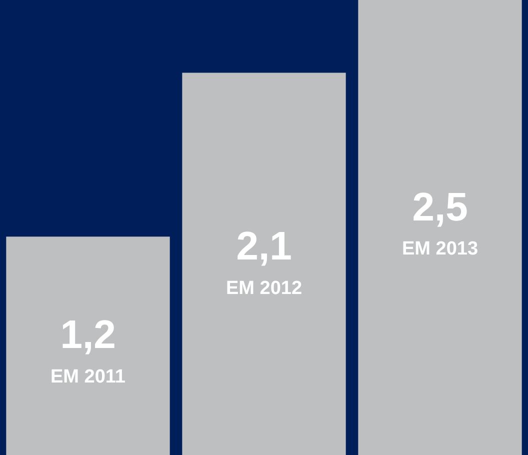  What do you see at coordinates (88, 377) in the screenshot?
I see `x-tick-label: EM 2011` at bounding box center [88, 377].